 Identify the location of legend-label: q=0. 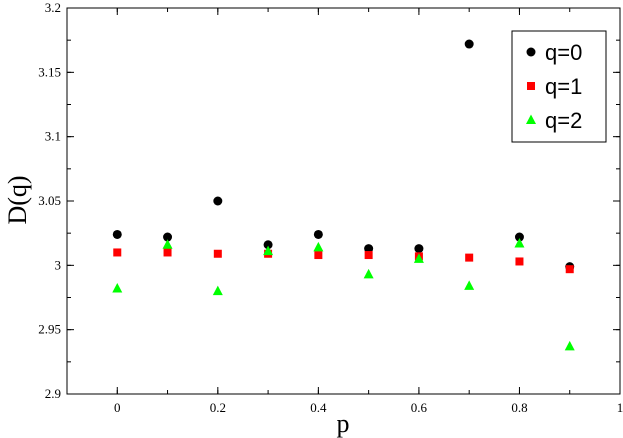
(563, 52).